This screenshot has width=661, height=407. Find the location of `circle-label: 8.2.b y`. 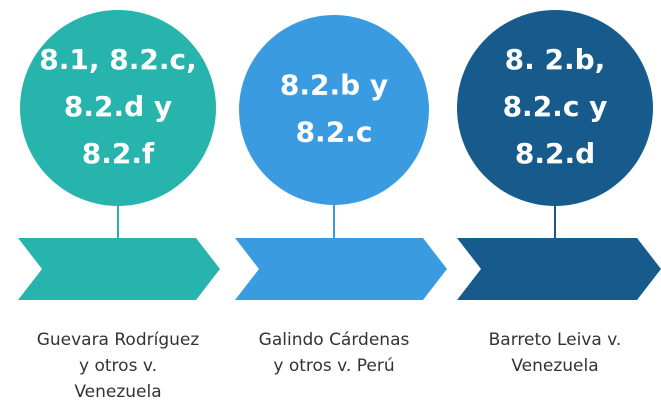

circle-label: 8.2.b y is located at coordinates (334, 85).